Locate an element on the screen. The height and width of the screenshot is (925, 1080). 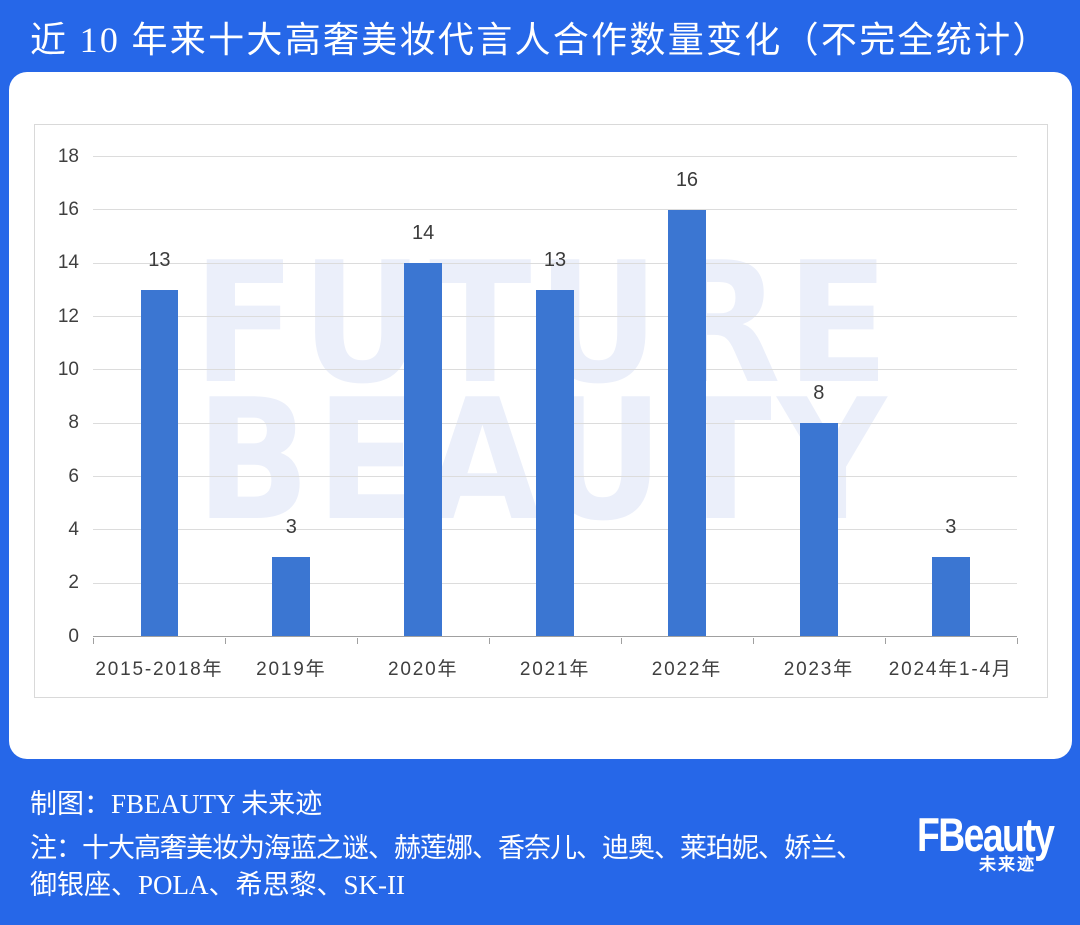
bar-2023年 is located at coordinates (819, 530).